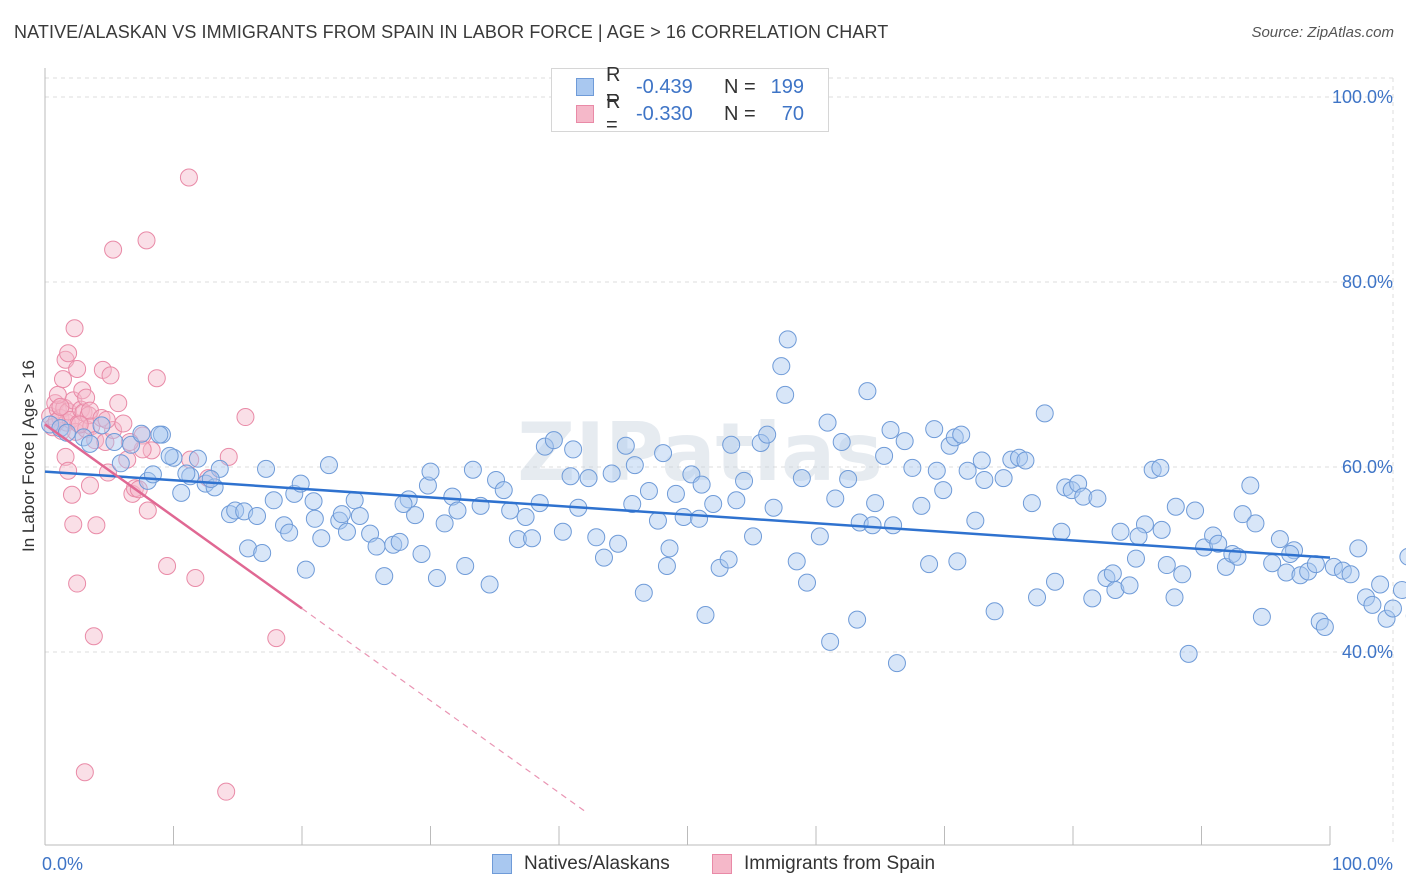 The width and height of the screenshot is (1406, 892). Describe the element at coordinates (1367, 467) in the screenshot. I see `y-tick-label: 60.0%` at that location.